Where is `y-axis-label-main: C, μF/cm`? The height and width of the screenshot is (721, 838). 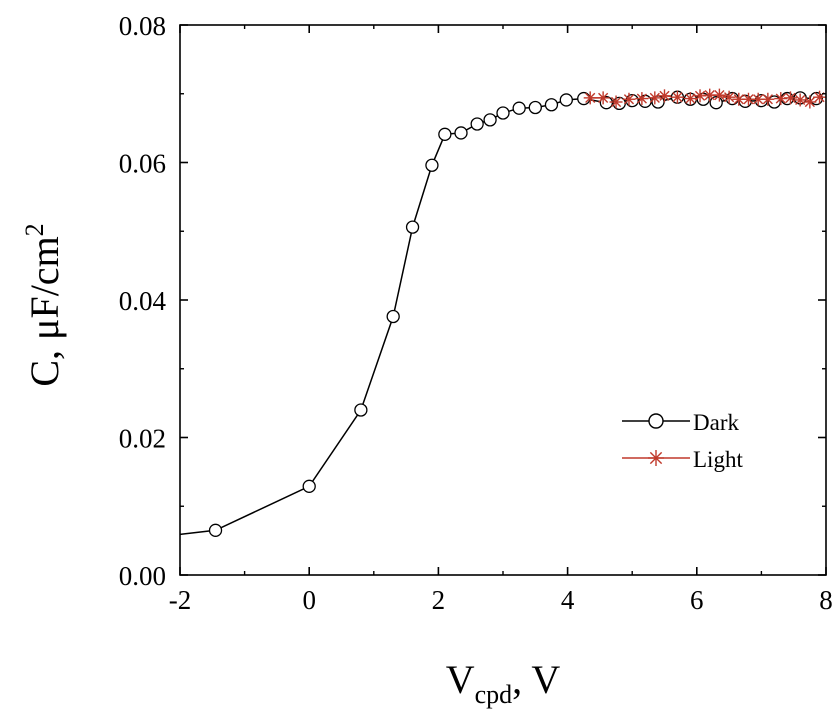
y-axis-label-main: C, μF/cm is located at coordinates (44, 311).